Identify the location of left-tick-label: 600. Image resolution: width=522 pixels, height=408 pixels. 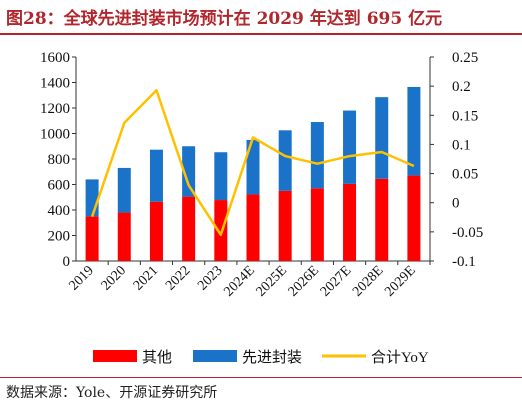
(59, 186).